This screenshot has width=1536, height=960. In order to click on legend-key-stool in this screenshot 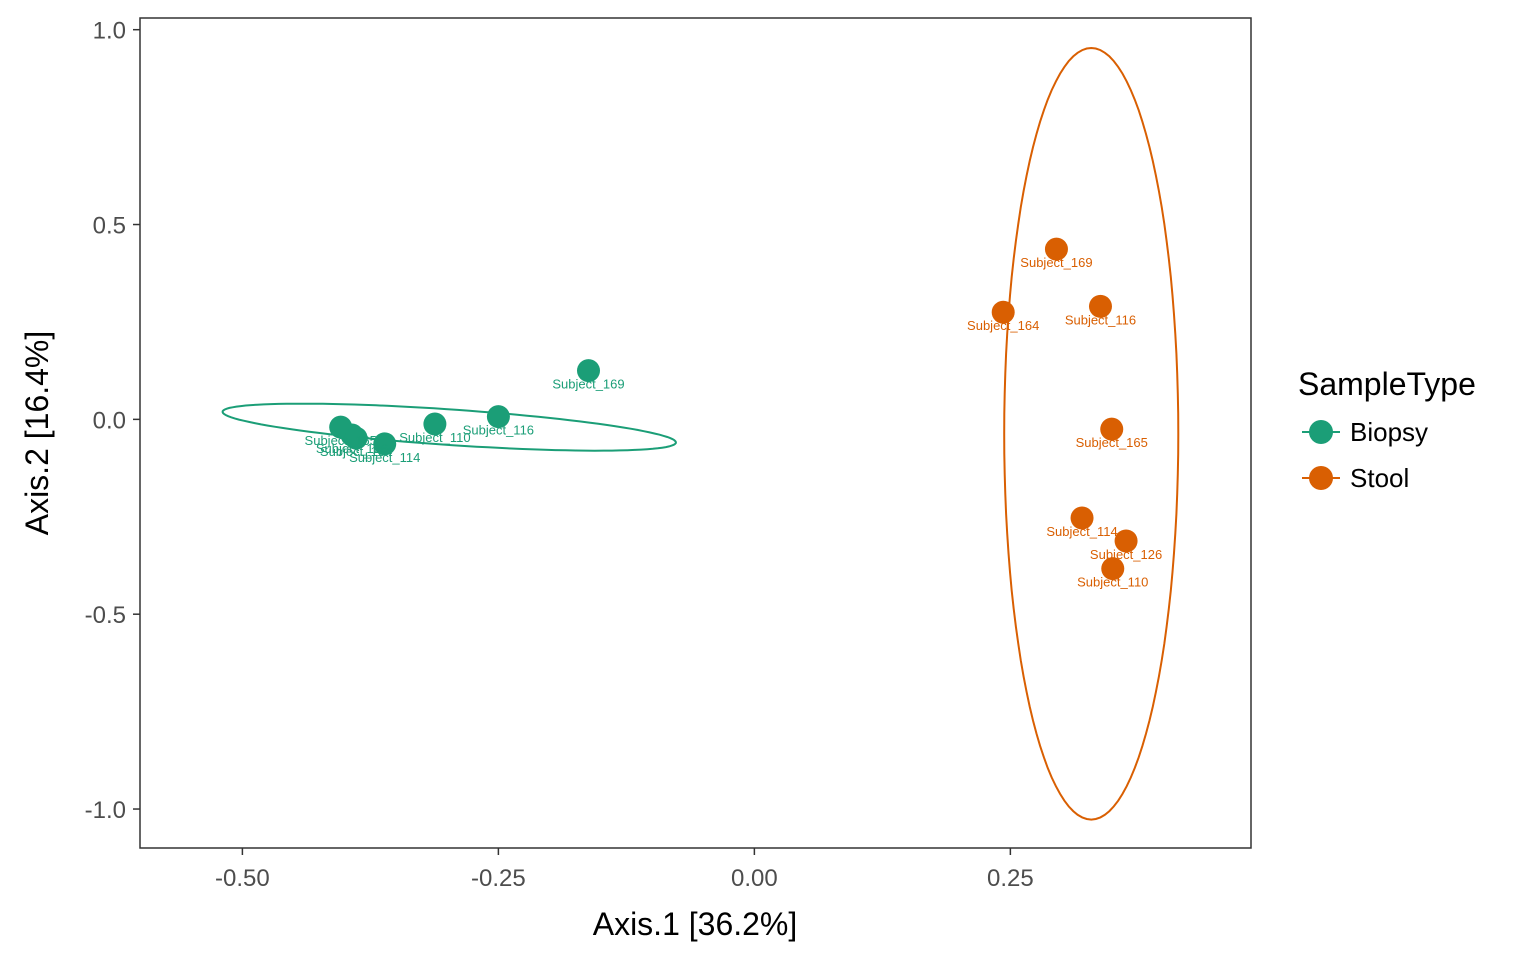, I will do `click(1321, 478)`.